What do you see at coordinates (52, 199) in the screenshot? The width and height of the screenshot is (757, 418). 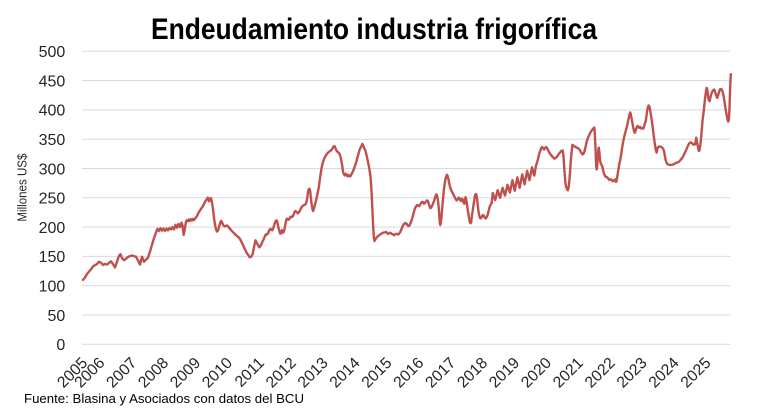 I see `svg-text: 250` at bounding box center [52, 199].